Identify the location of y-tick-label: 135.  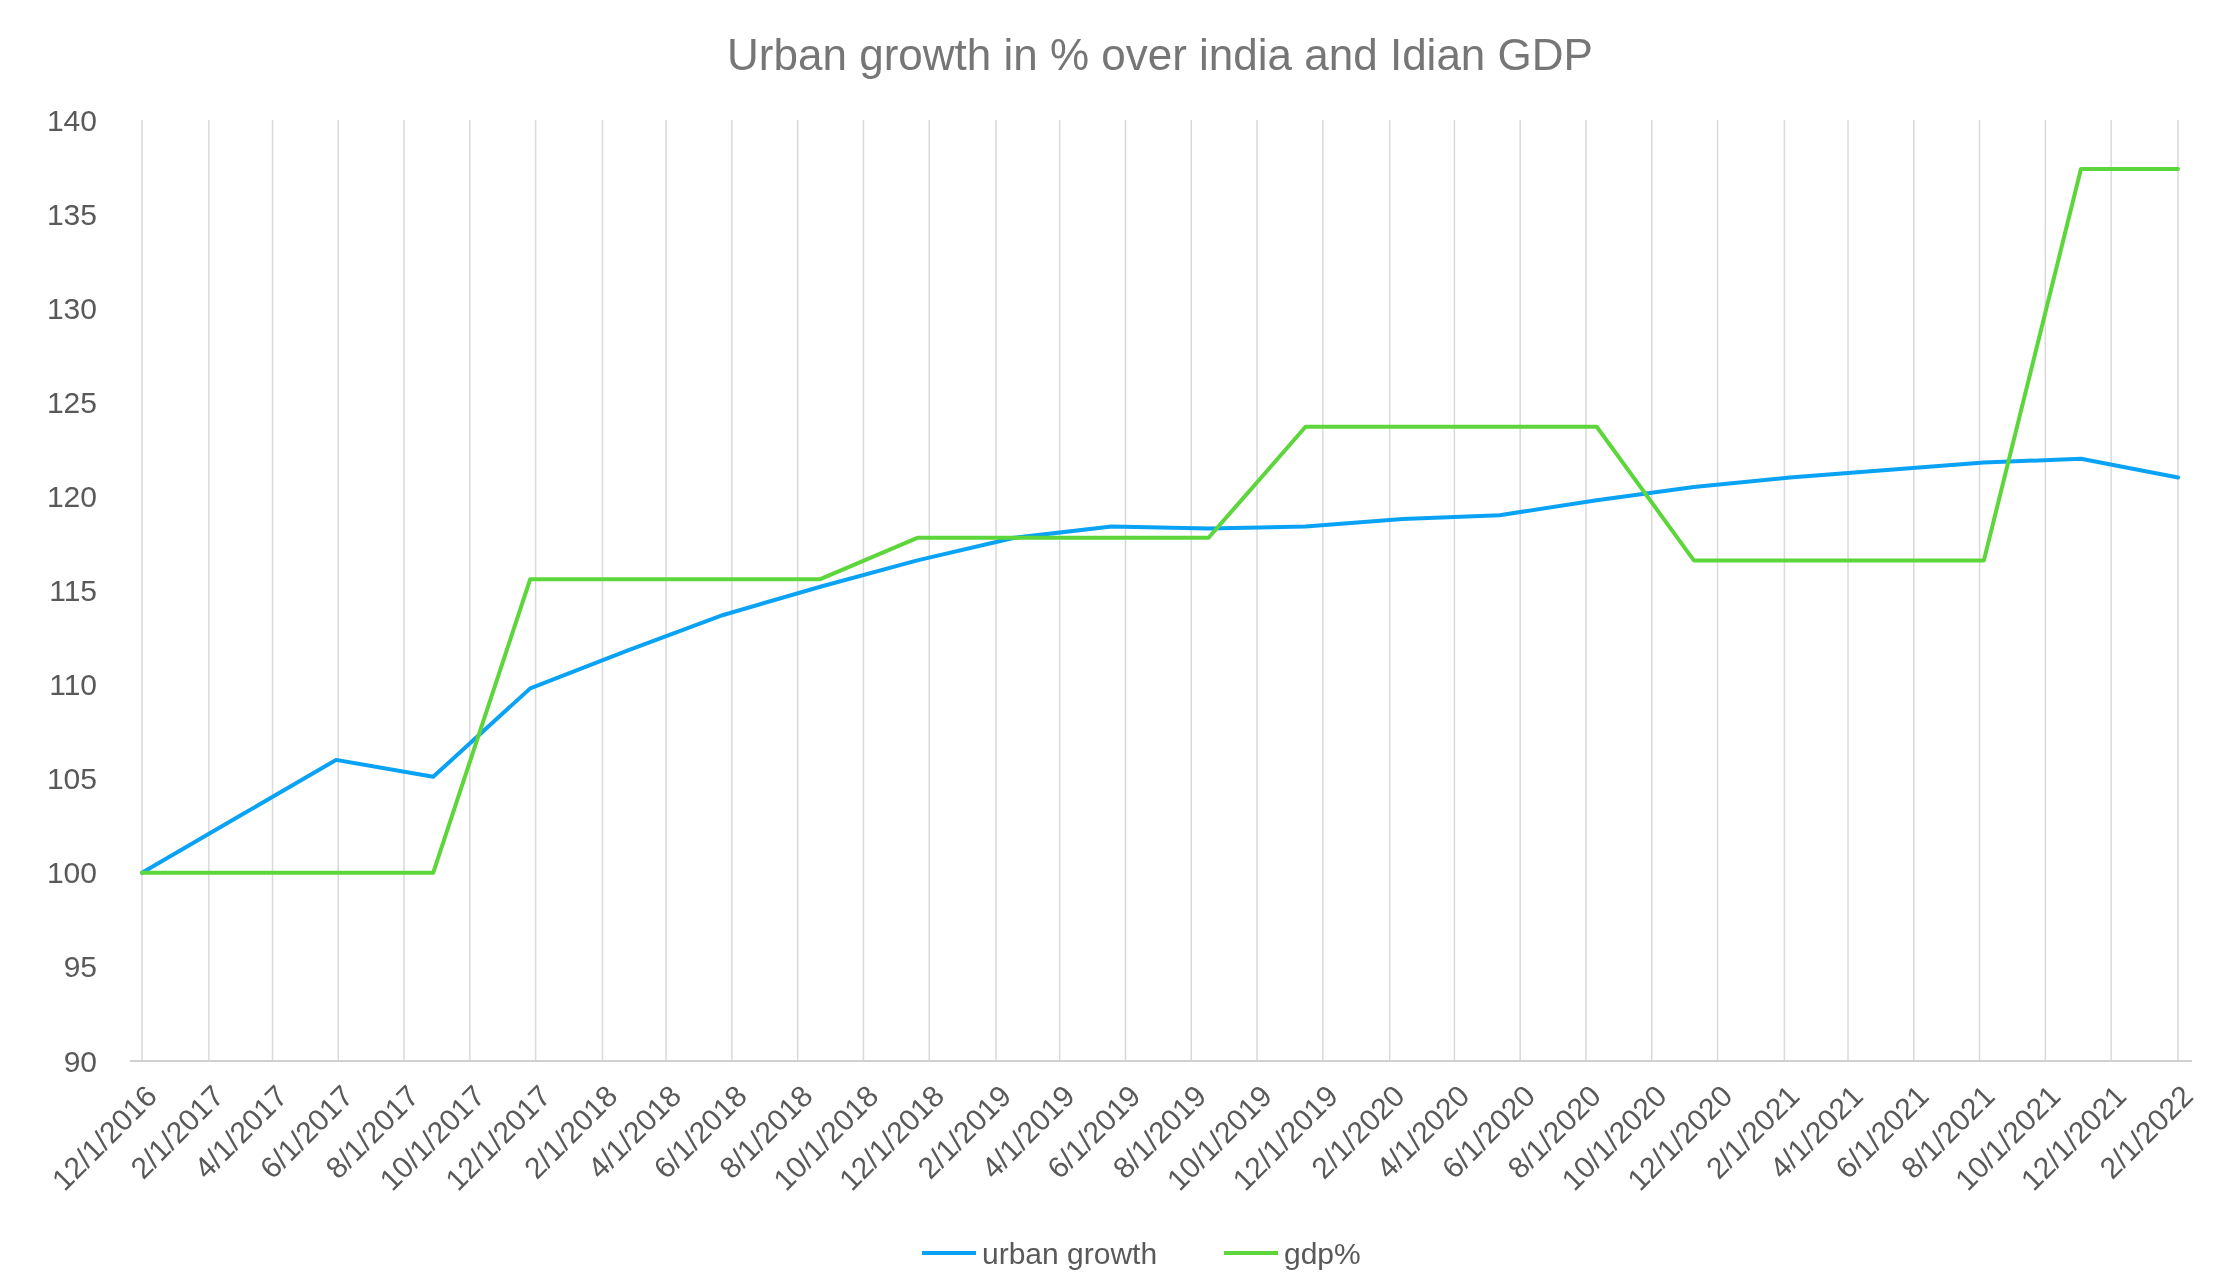
(71, 214).